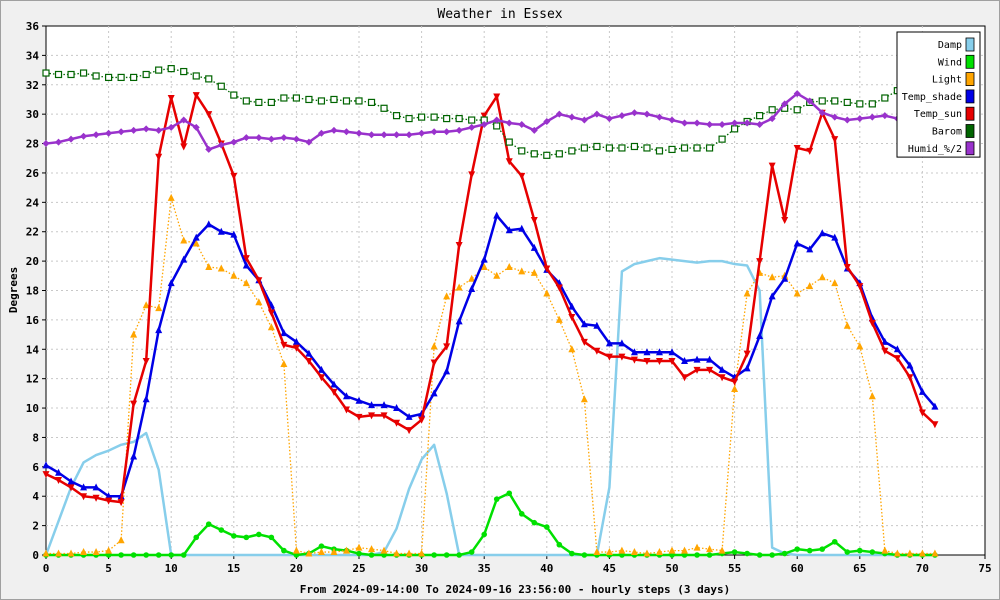 This screenshot has width=1000, height=600. Describe the element at coordinates (859, 568) in the screenshot. I see `x-tick-label: 65` at that location.